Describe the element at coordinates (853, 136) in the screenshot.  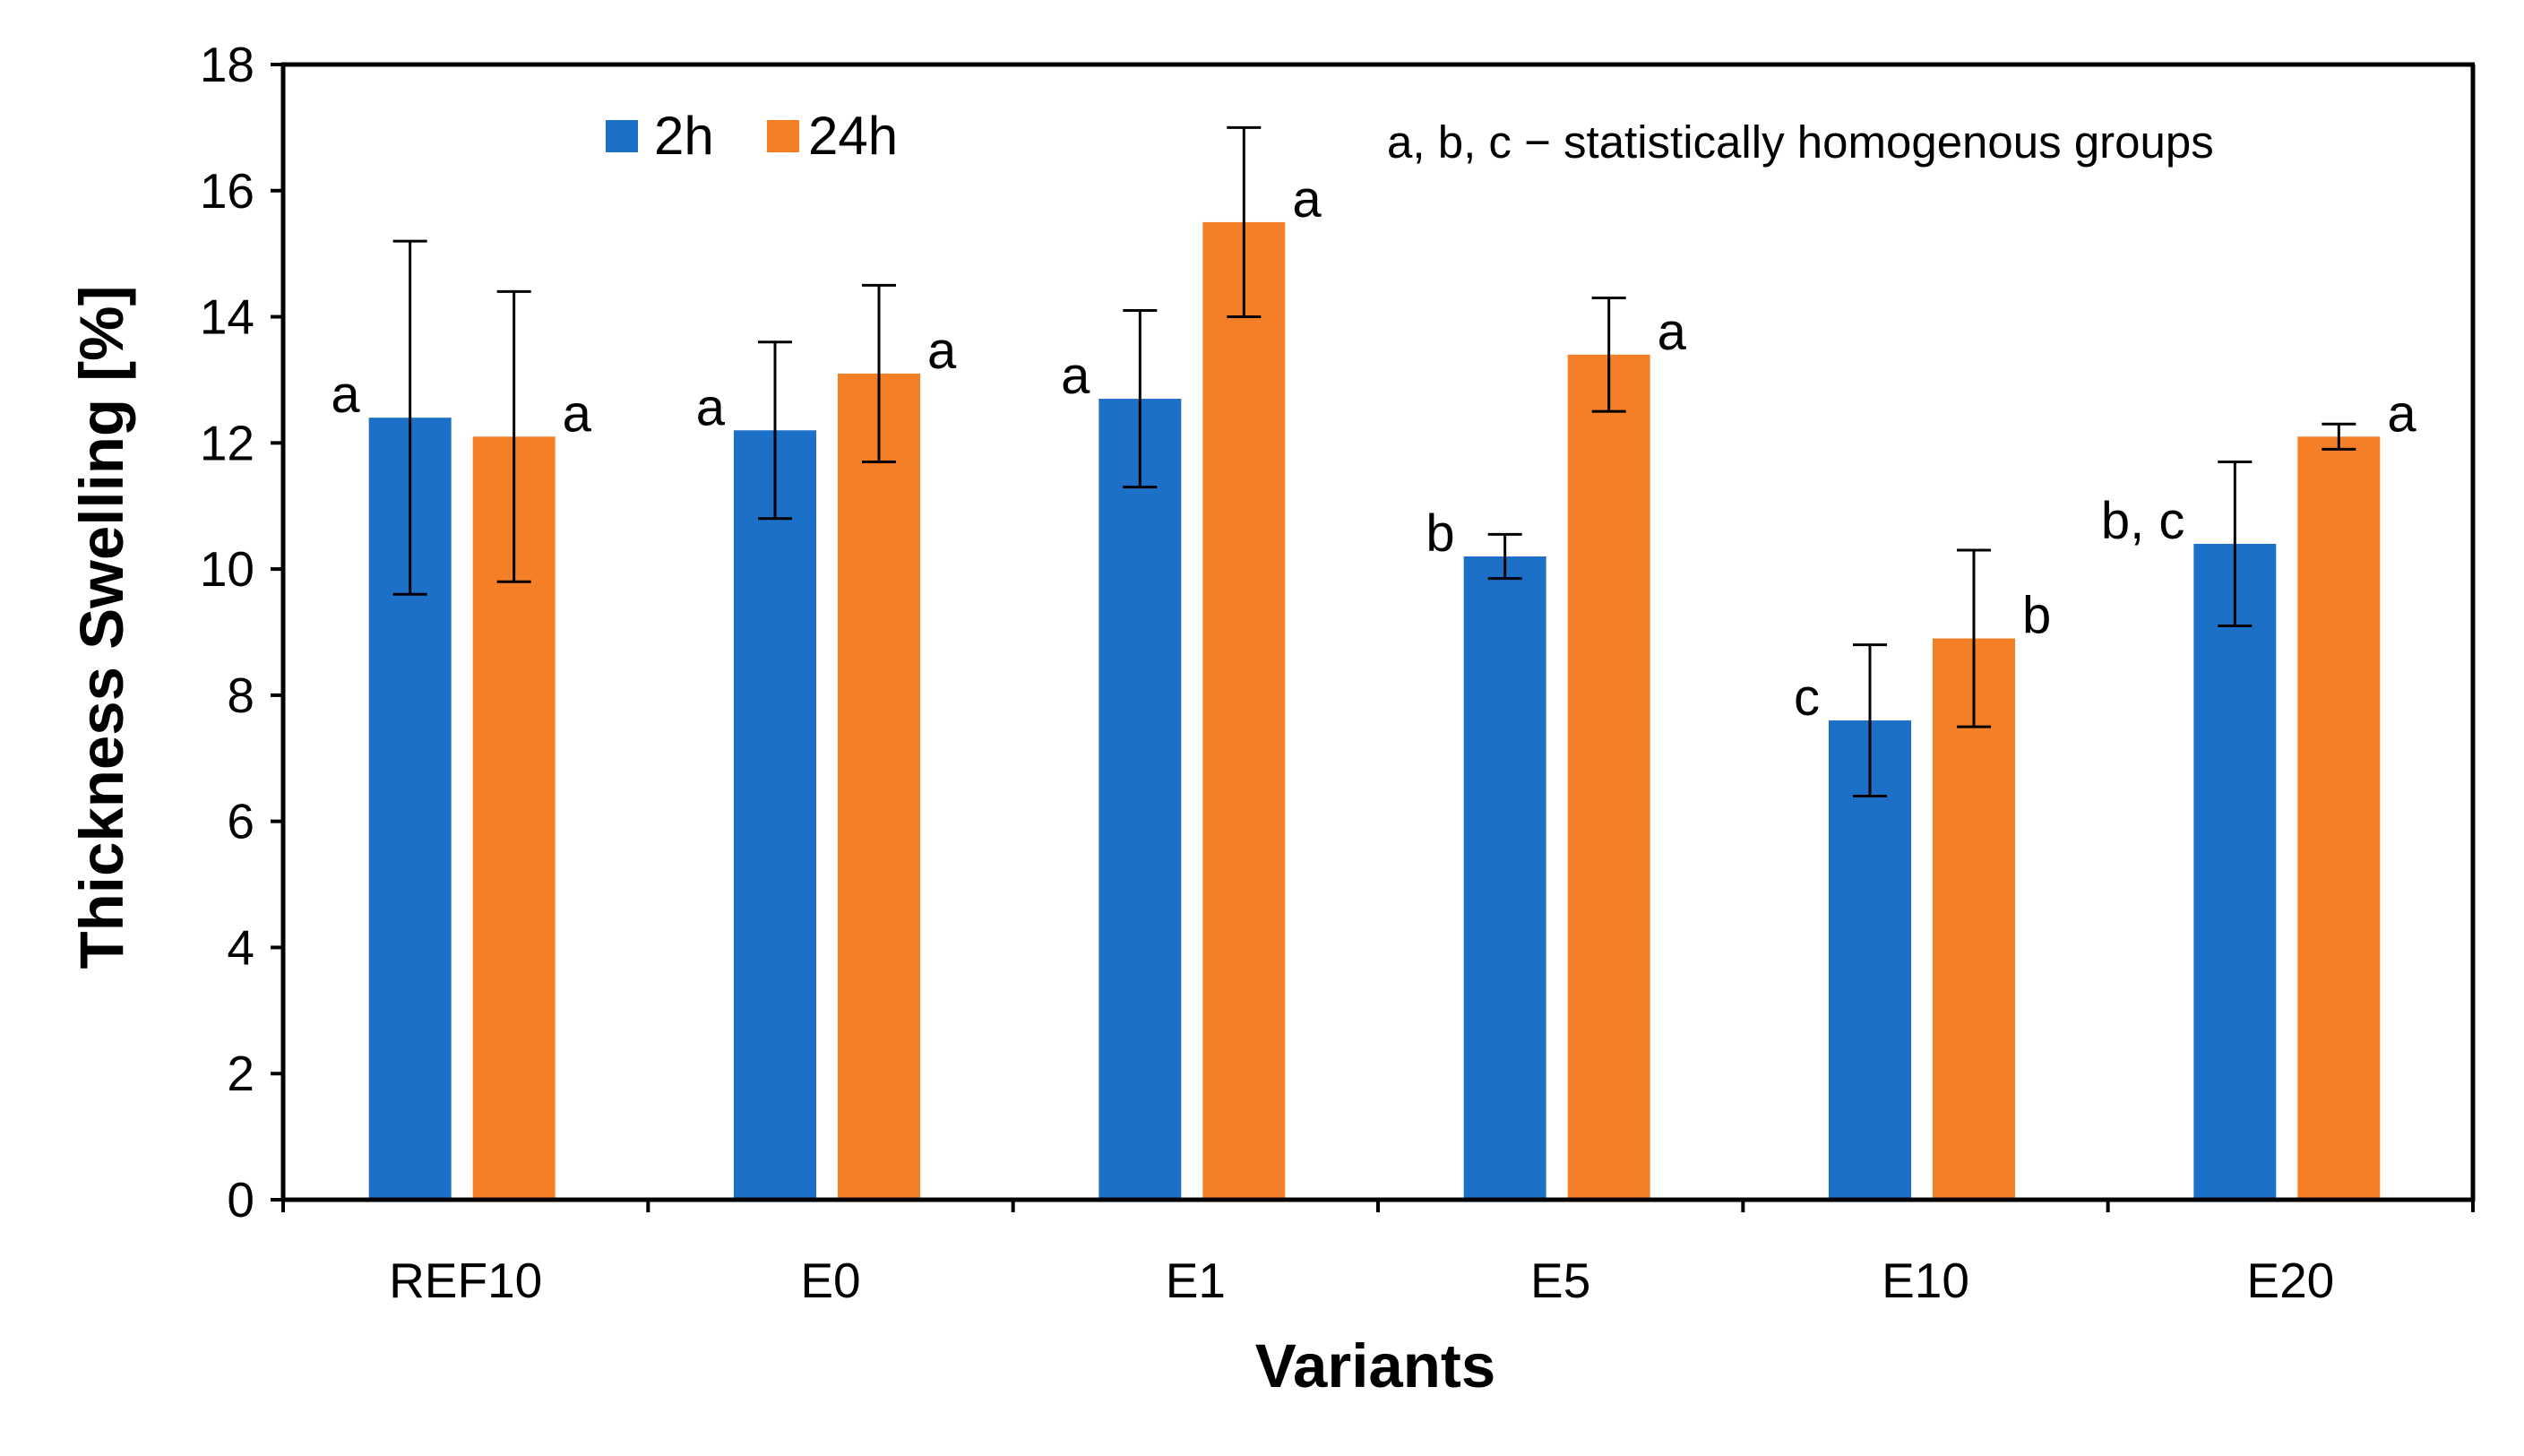
I see `legend-label-24h: 24h` at that location.